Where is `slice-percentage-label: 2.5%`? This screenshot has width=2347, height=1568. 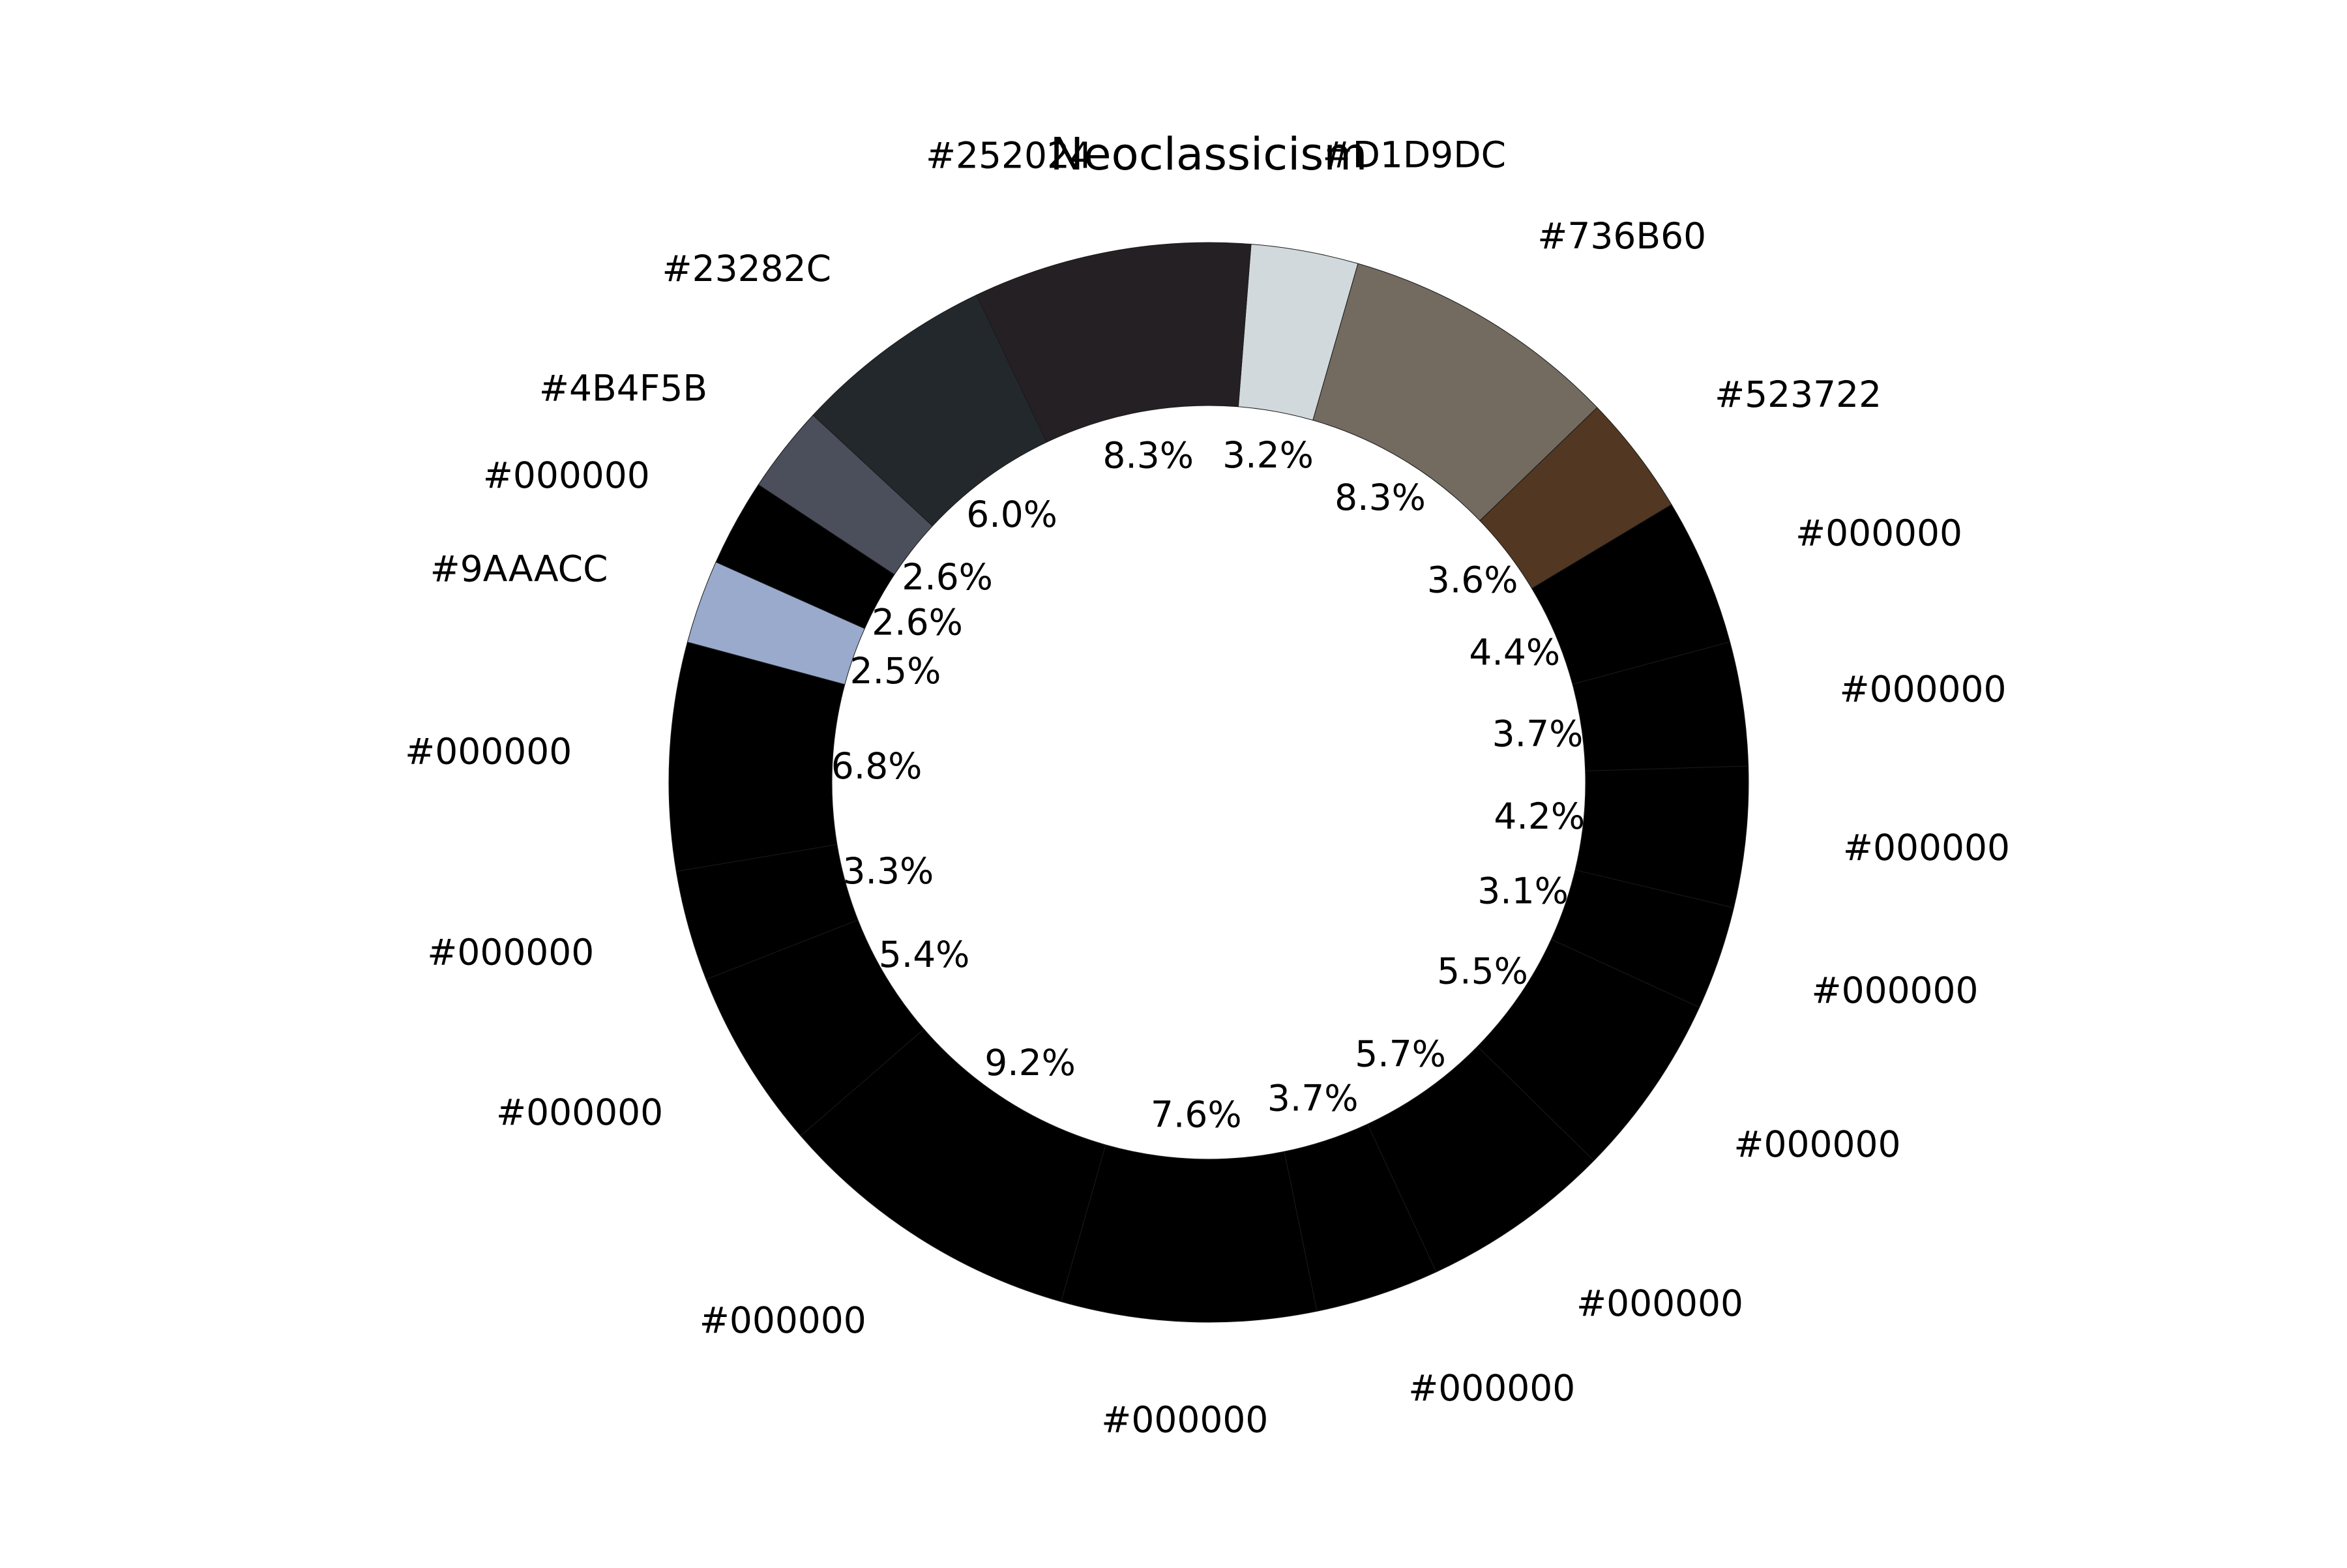
slice-percentage-label: 2.5% is located at coordinates (895, 671).